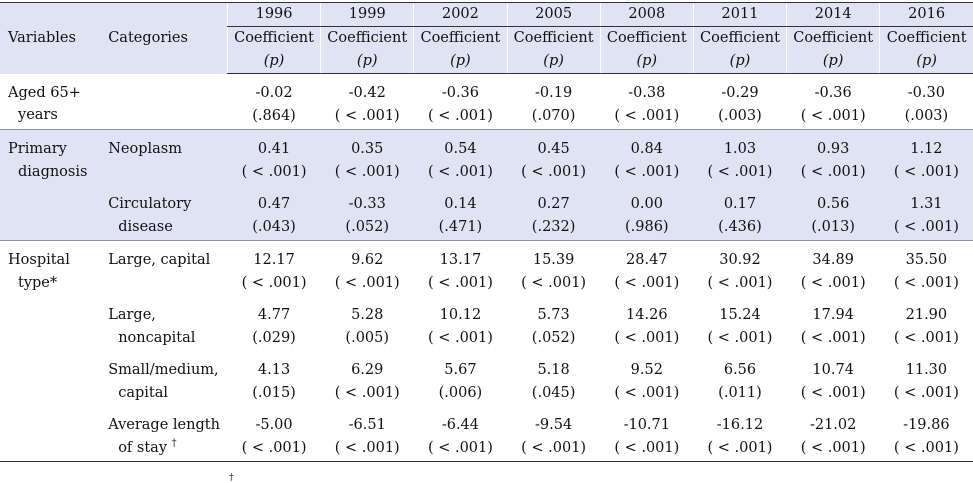 Image resolution: width=973 pixels, height=483 pixels. Describe the element at coordinates (460, 425) in the screenshot. I see `coefficient-value: -6.44` at that location.